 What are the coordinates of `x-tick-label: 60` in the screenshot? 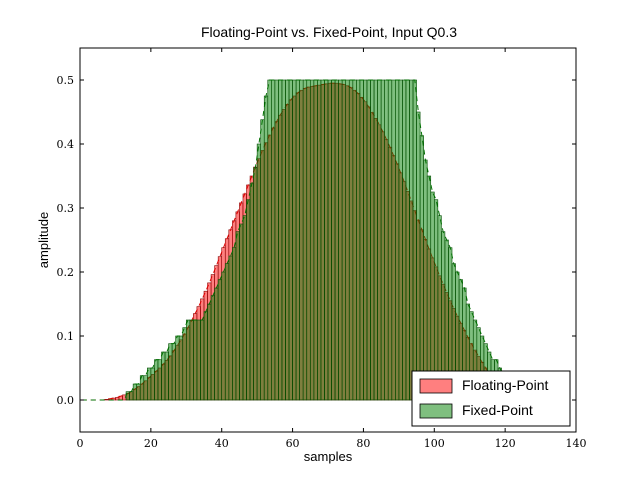 It's located at (293, 443).